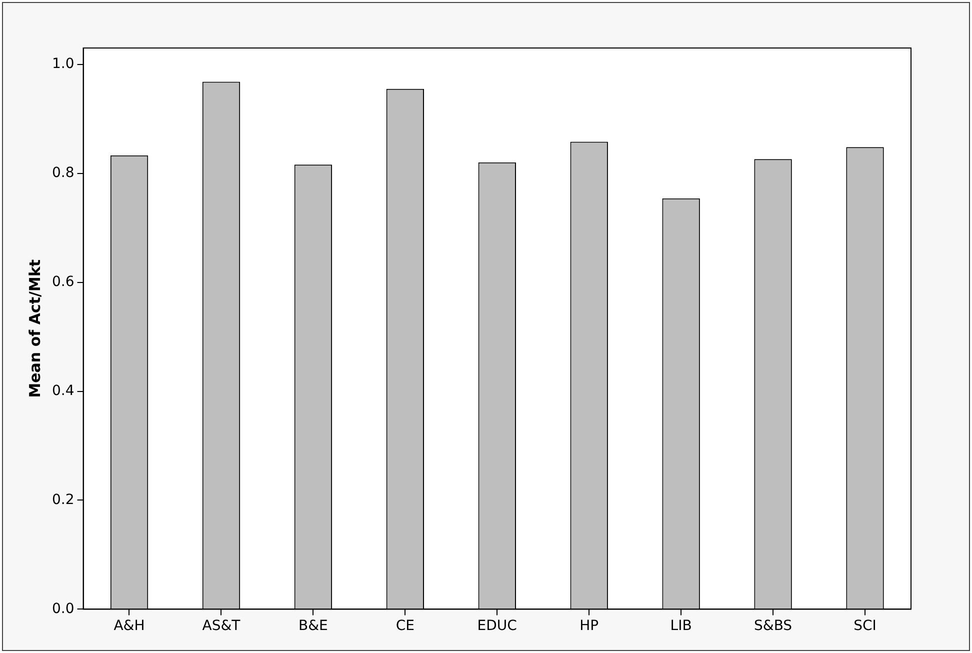 This screenshot has width=972, height=653. I want to click on x-tick-label: S&BS, so click(773, 626).